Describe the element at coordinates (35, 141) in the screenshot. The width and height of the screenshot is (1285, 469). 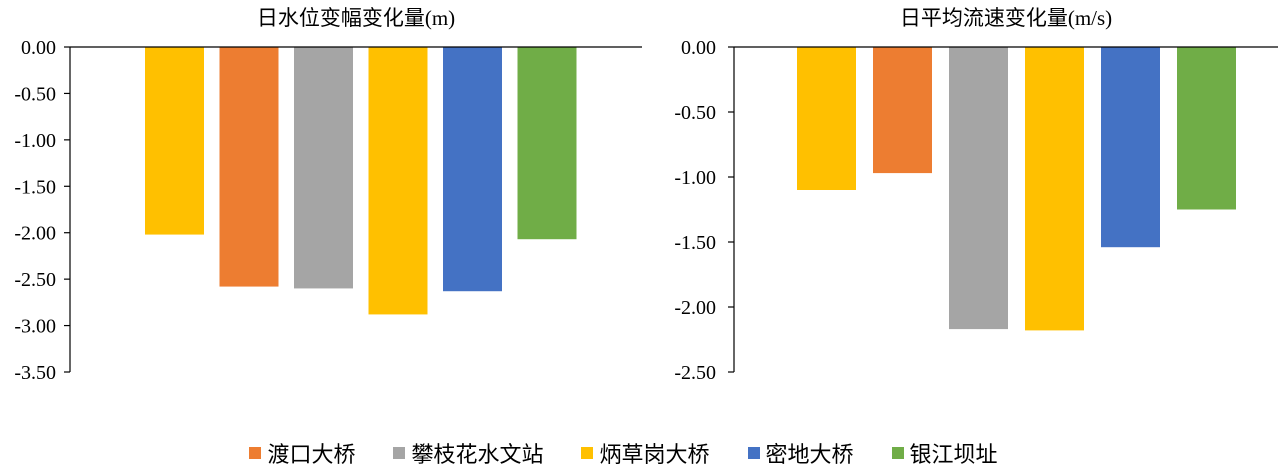
I see `water-level-y-tick-label-2: -1.00` at that location.